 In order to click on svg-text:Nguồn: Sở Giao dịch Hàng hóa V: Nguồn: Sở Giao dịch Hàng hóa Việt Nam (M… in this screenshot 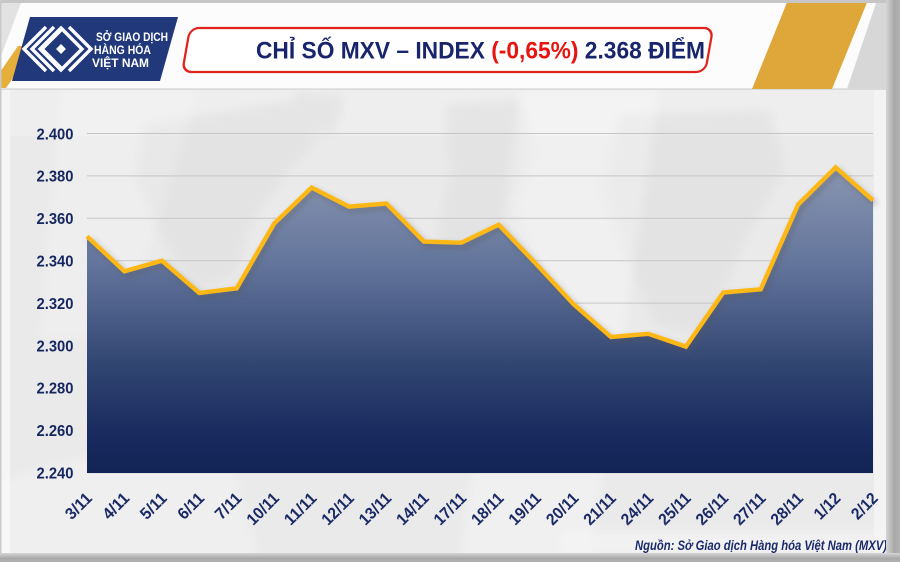, I will do `click(761, 546)`.